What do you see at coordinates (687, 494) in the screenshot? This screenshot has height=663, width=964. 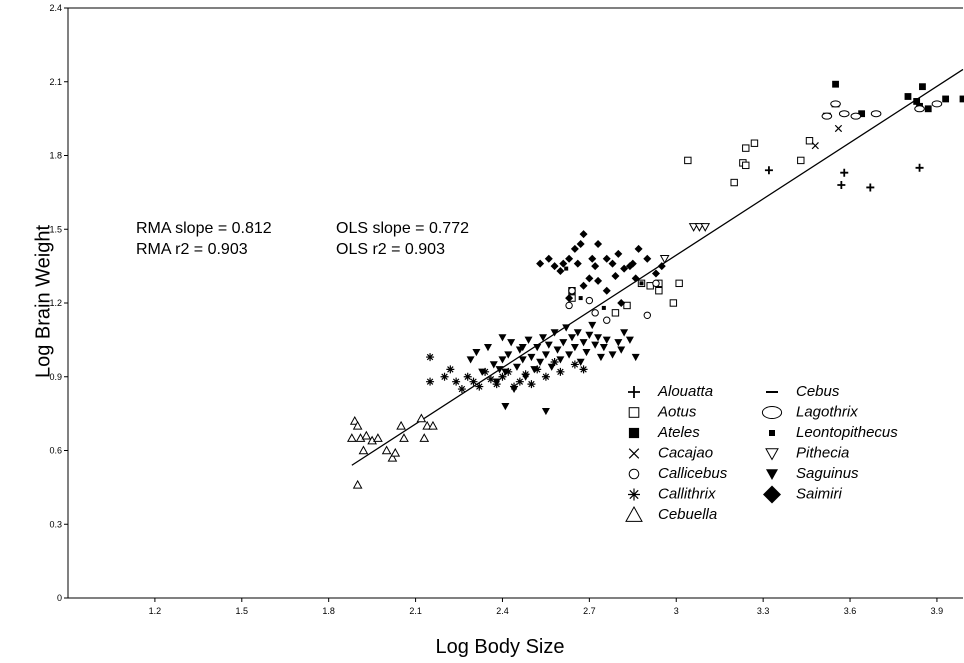 I see `callithrix-legend-label: Callithrix` at bounding box center [687, 494].